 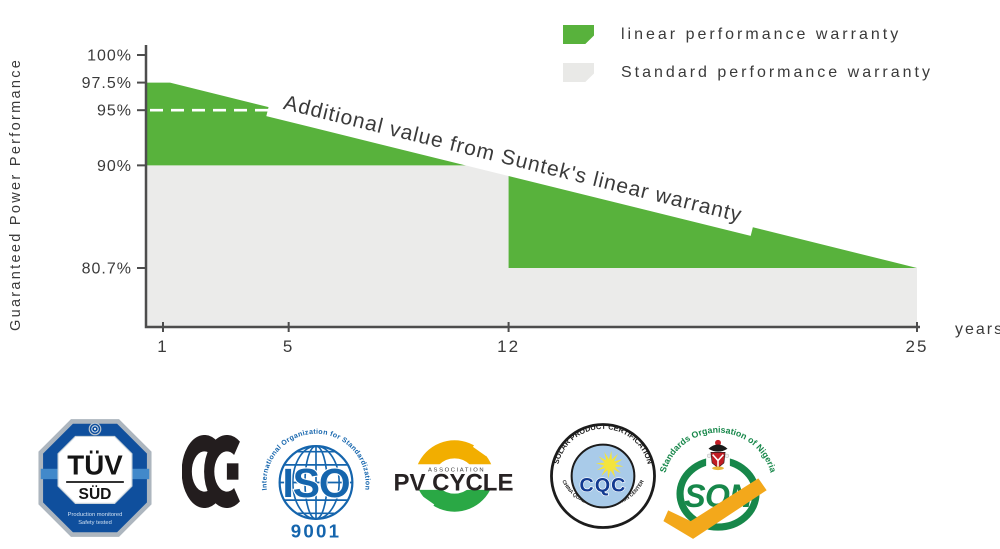 I want to click on y-tick-label: 95%, so click(x=114, y=111).